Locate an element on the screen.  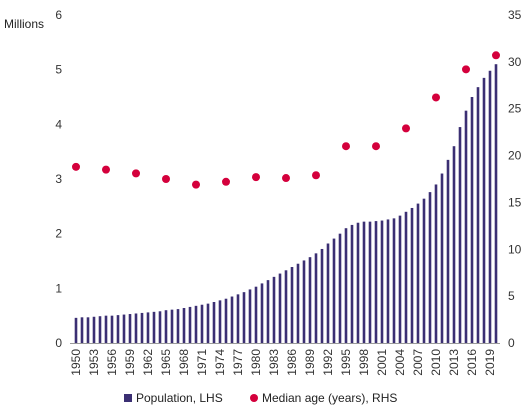
x-tick-label: 2016 is located at coordinates (472, 362).